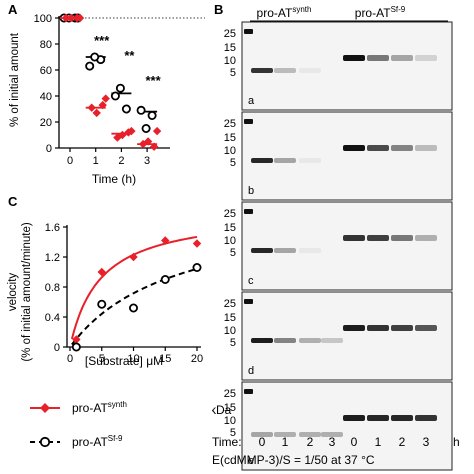 The height and width of the screenshot is (474, 474). I want to click on y-tick-label: 40, so click(46, 97).